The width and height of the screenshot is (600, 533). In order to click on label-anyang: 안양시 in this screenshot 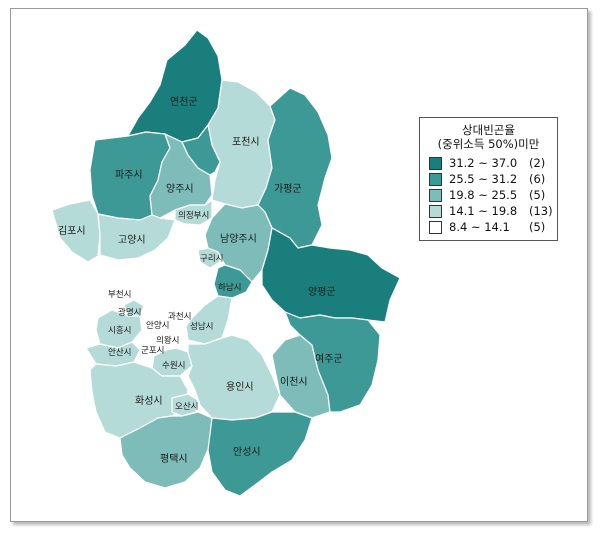, I will do `click(157, 325)`.